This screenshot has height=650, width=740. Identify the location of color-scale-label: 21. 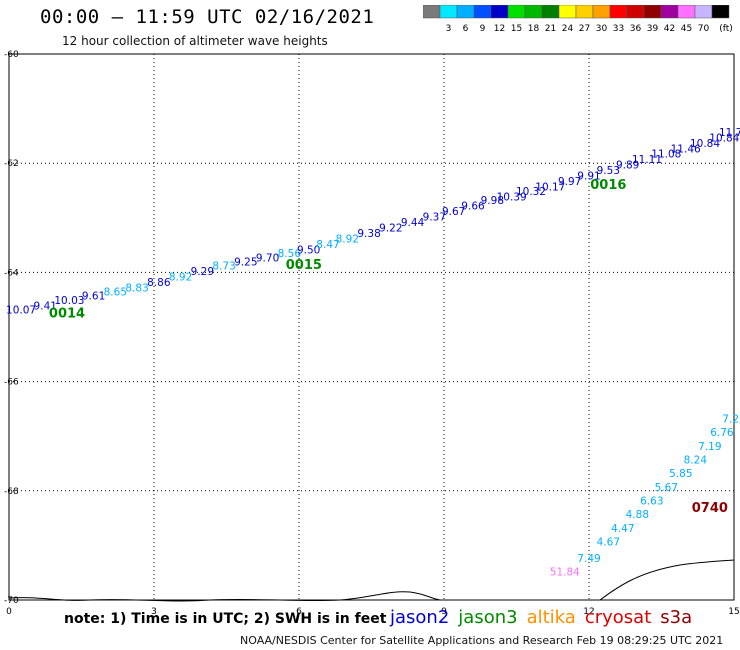
(550, 29).